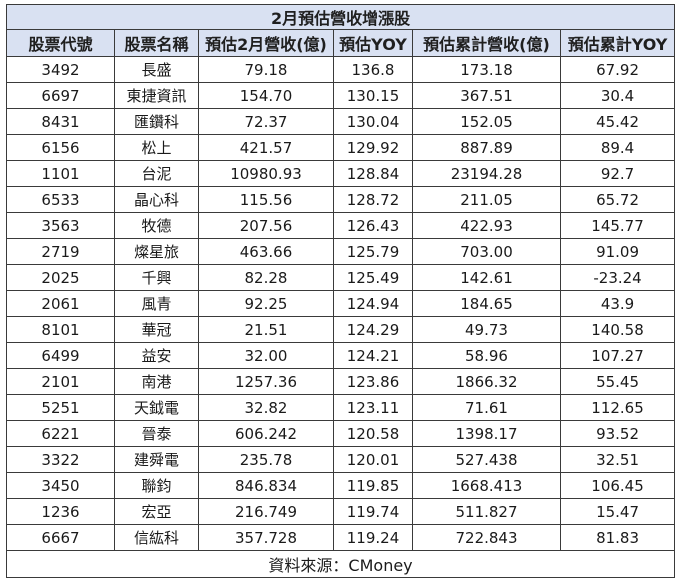  What do you see at coordinates (617, 199) in the screenshot?
I see `cell-est-cumulative-yoy: 65.72` at bounding box center [617, 199].